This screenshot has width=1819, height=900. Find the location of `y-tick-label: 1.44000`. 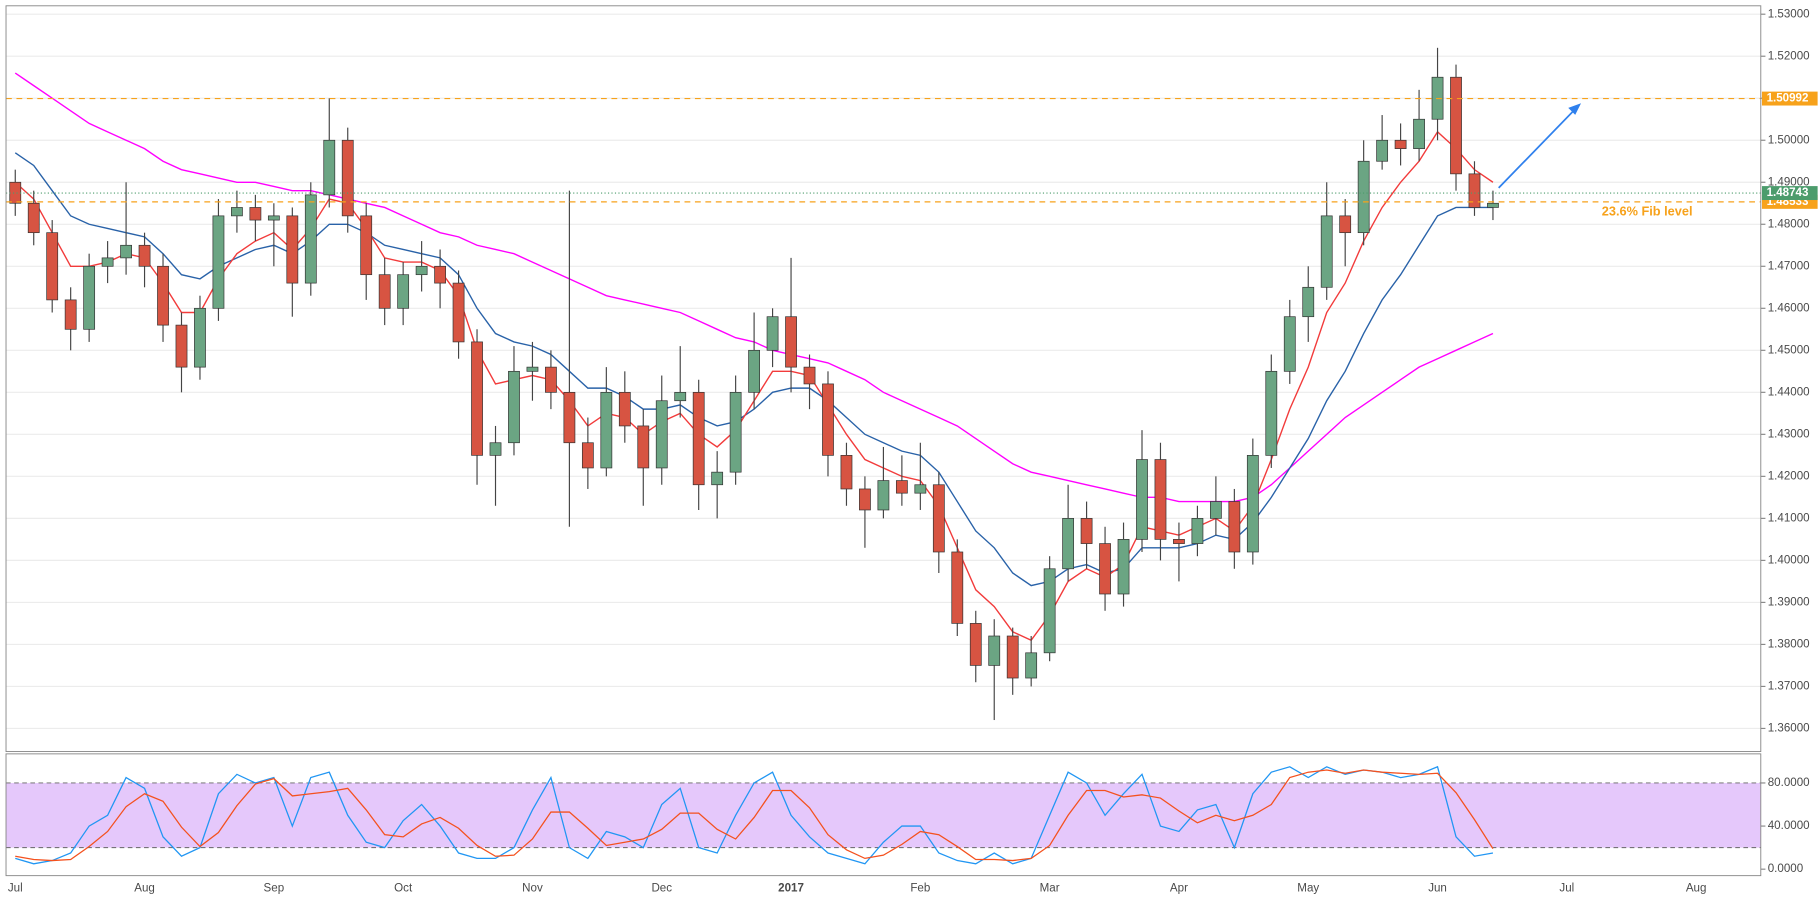

y-tick-label: 1.44000 is located at coordinates (1789, 392).